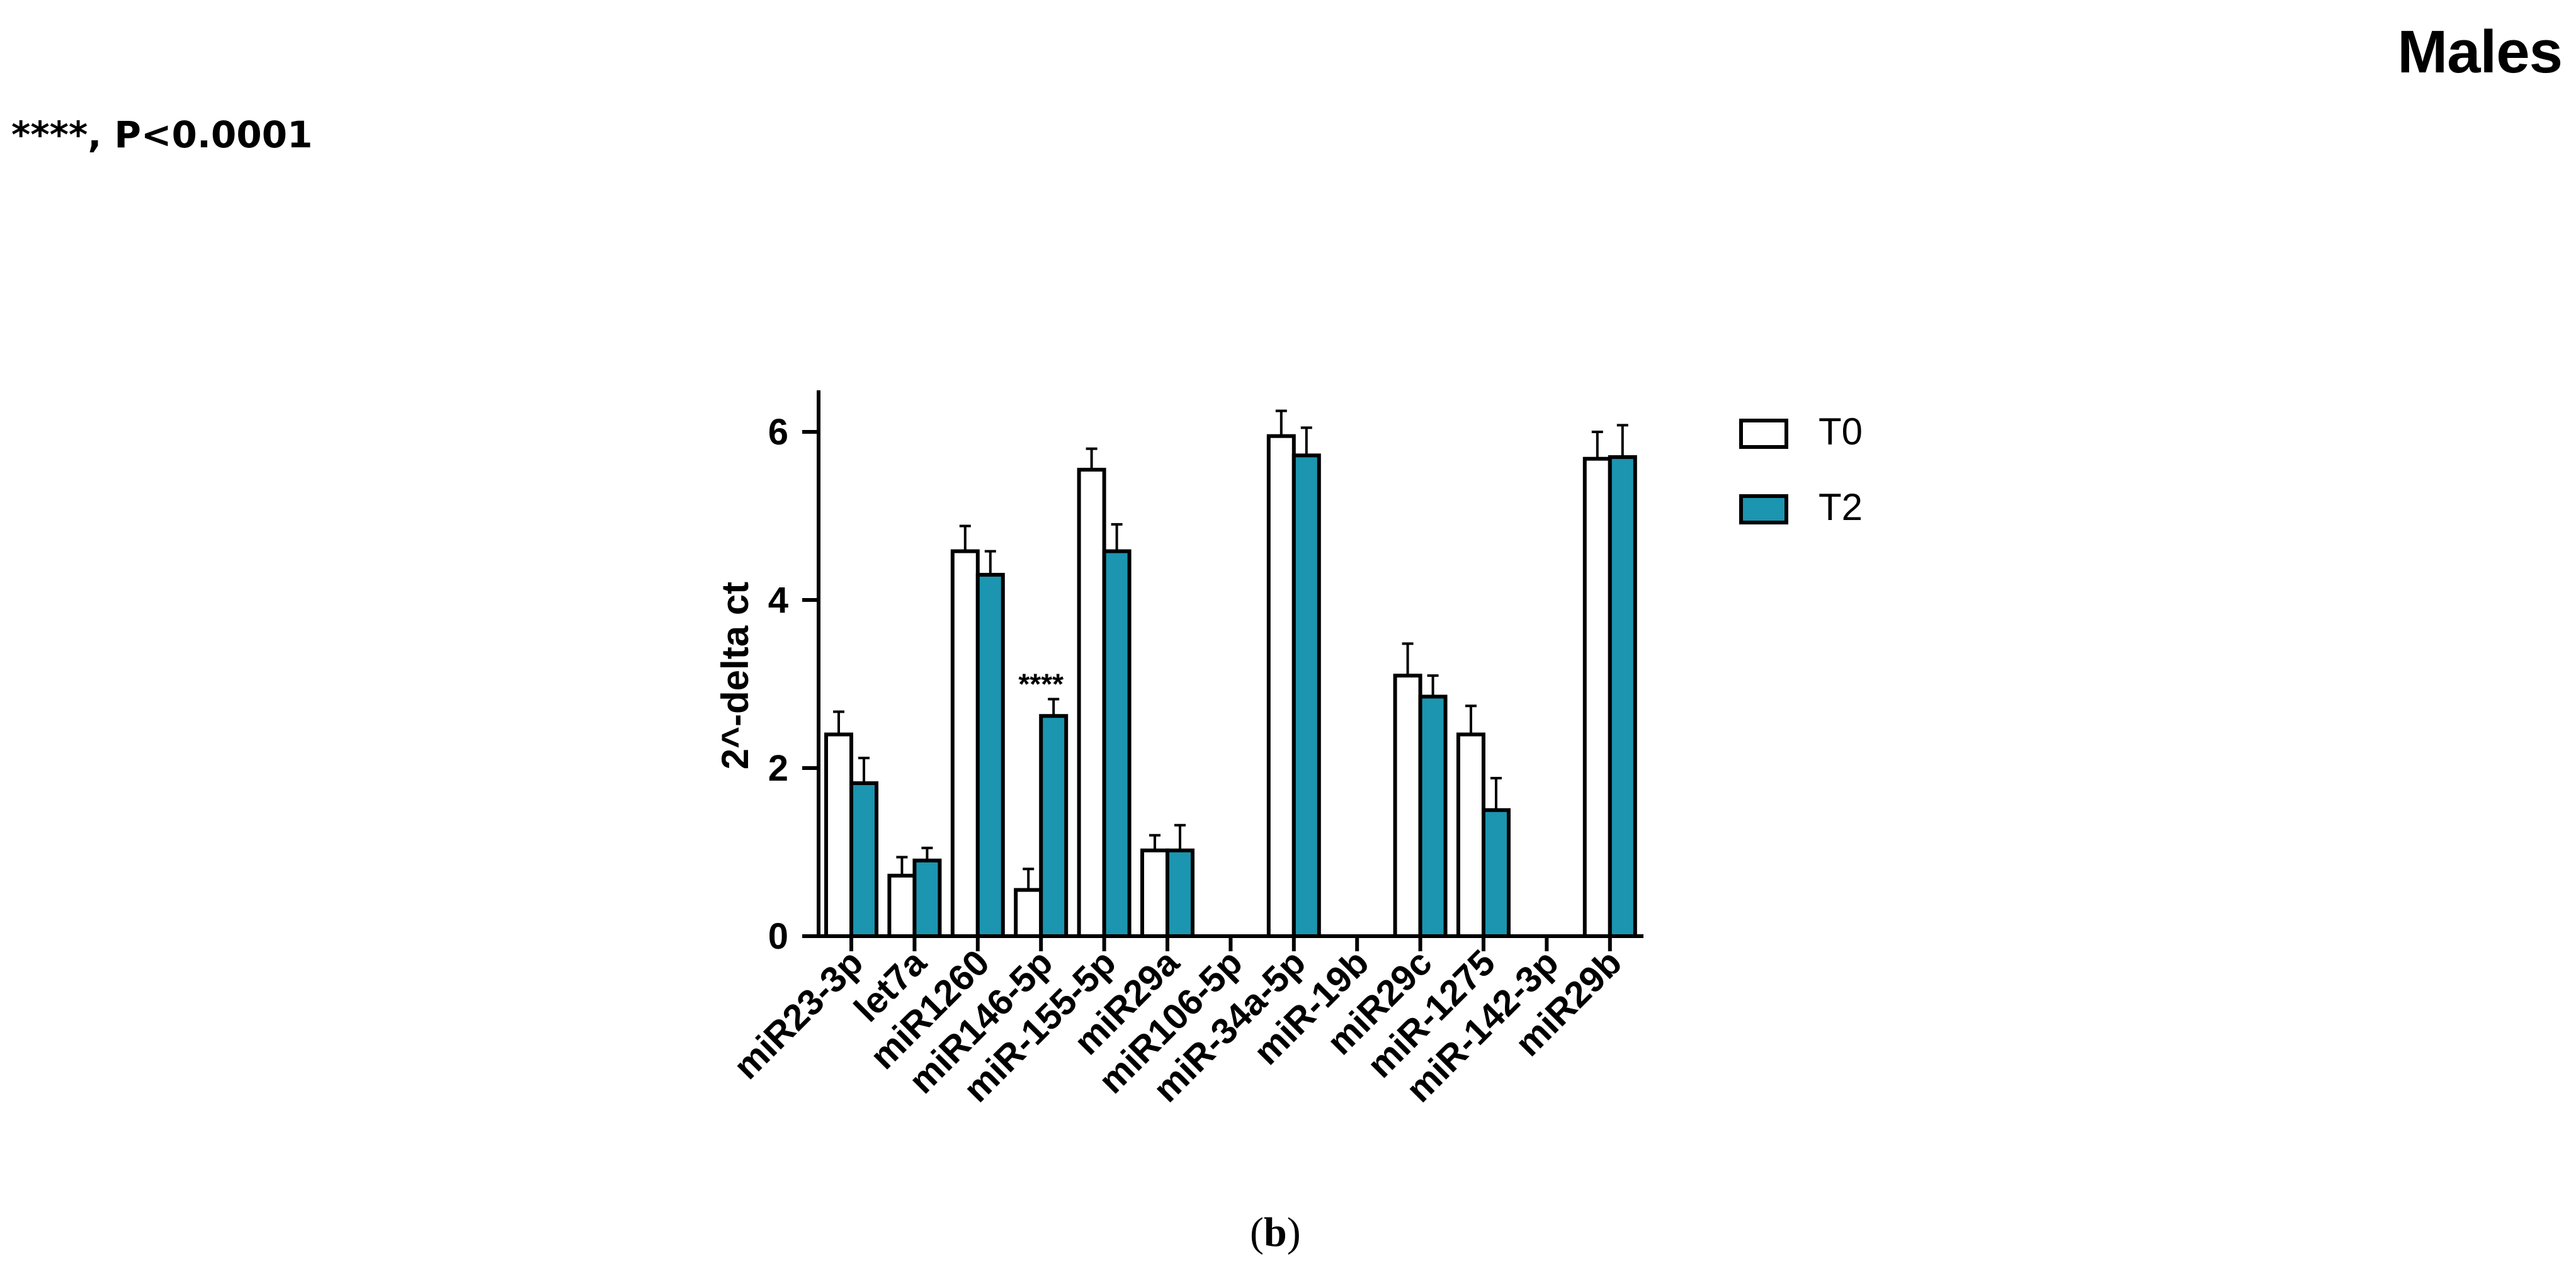 This screenshot has height=1278, width=2576. What do you see at coordinates (838, 835) in the screenshot?
I see `bar-T0-miR23-3p` at bounding box center [838, 835].